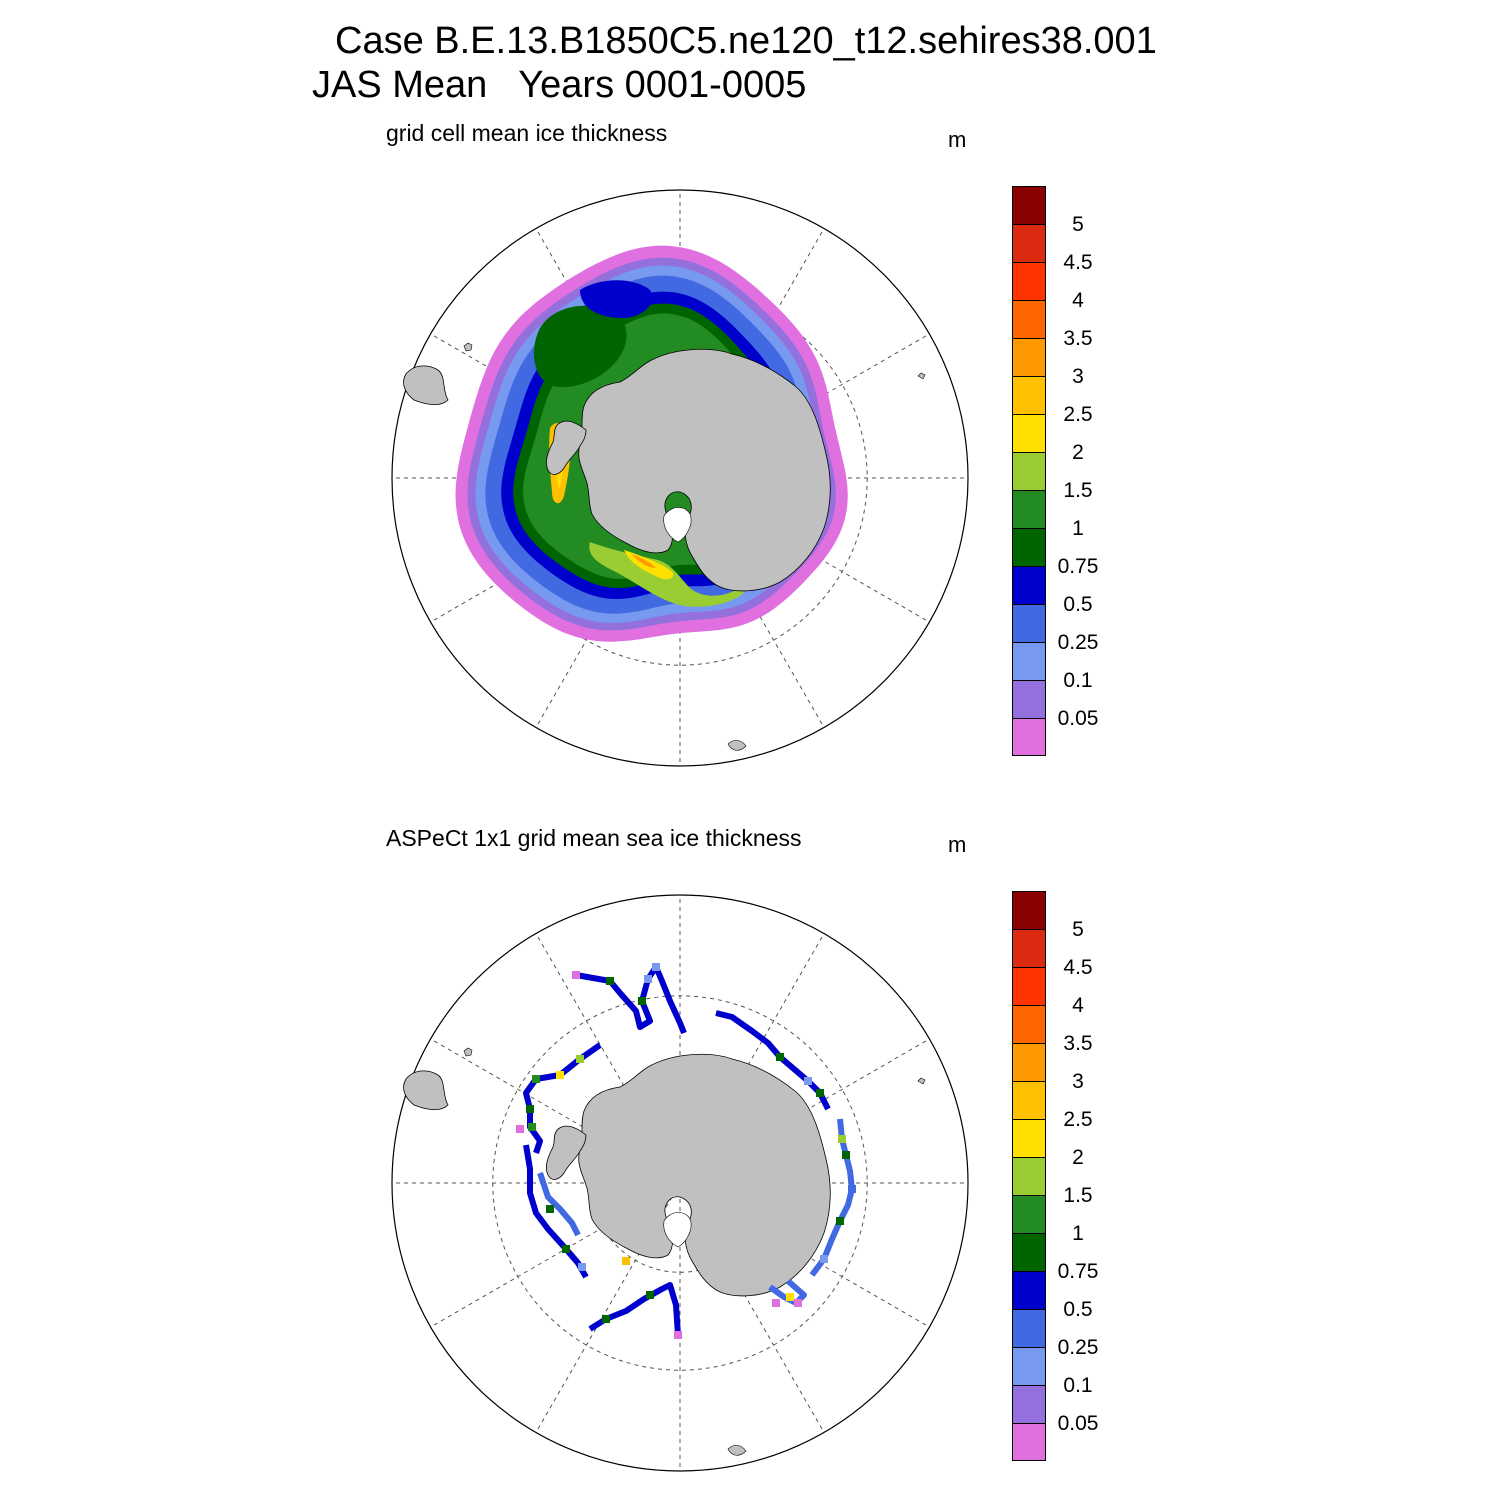  Describe the element at coordinates (616, 299) in the screenshot. I see `weddell-outer-ice` at that location.